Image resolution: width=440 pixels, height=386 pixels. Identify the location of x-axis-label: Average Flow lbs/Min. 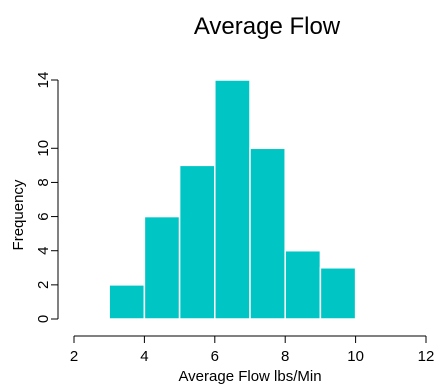
(249, 376).